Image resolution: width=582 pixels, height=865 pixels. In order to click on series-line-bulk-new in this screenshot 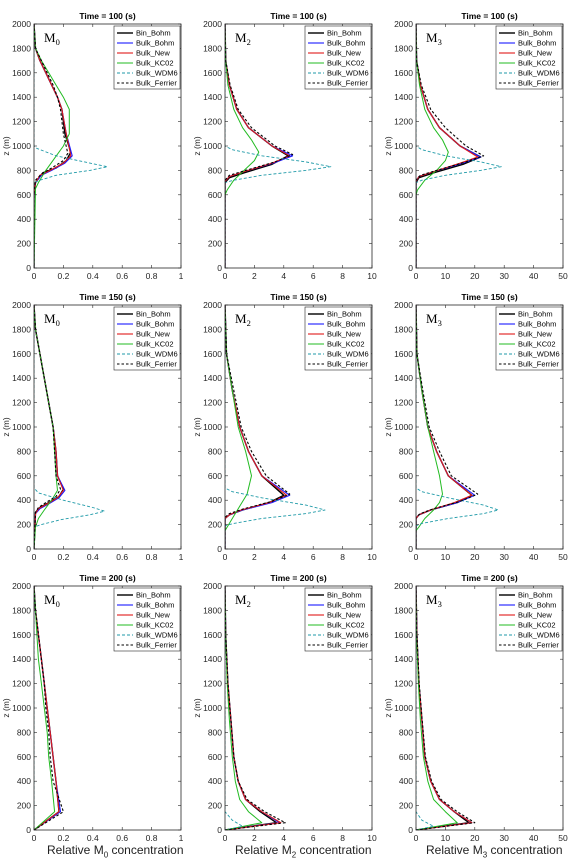, I will do `click(444, 708)`.